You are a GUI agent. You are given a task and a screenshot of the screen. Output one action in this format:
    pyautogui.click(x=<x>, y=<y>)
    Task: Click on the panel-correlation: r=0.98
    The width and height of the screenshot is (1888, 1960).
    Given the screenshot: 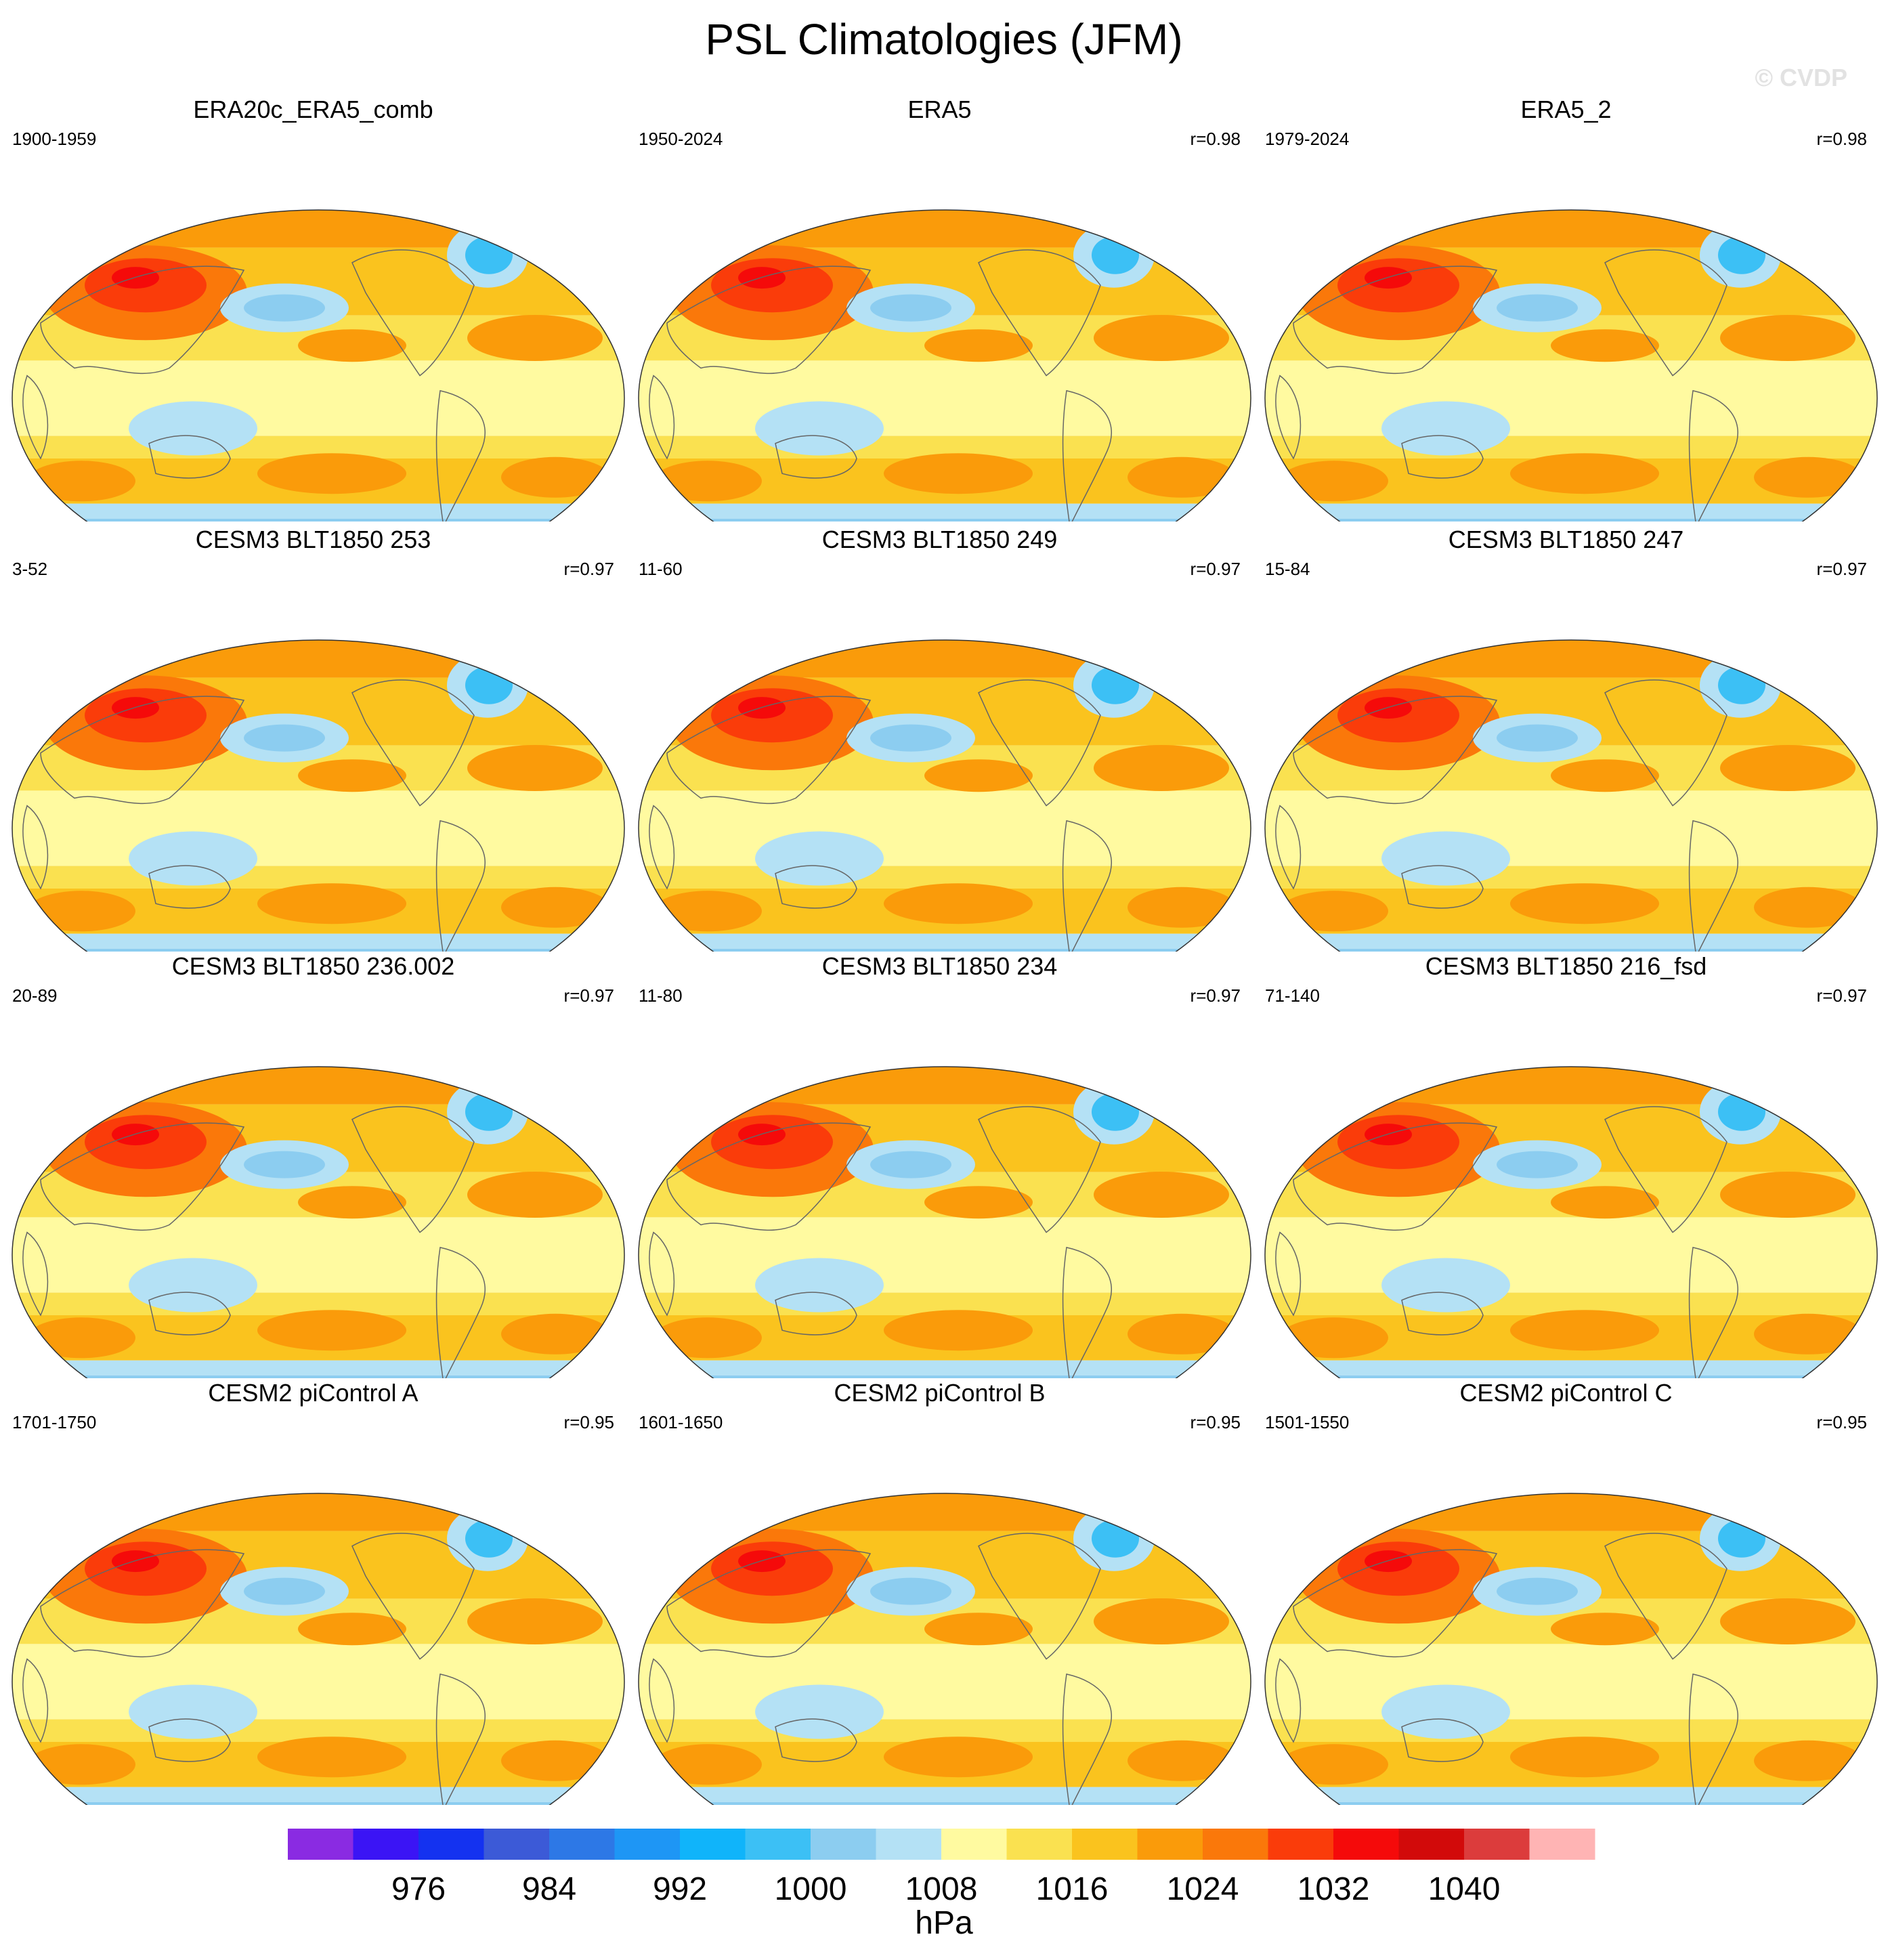 What is the action you would take?
    pyautogui.click(x=1841, y=139)
    